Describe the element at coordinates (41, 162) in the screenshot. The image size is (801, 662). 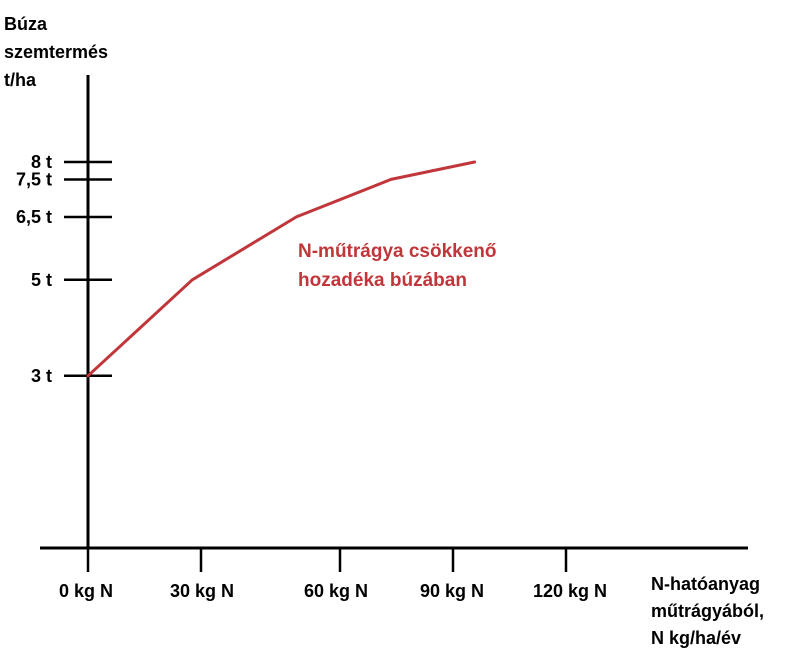
I see `y-tick-label: 8 t` at that location.